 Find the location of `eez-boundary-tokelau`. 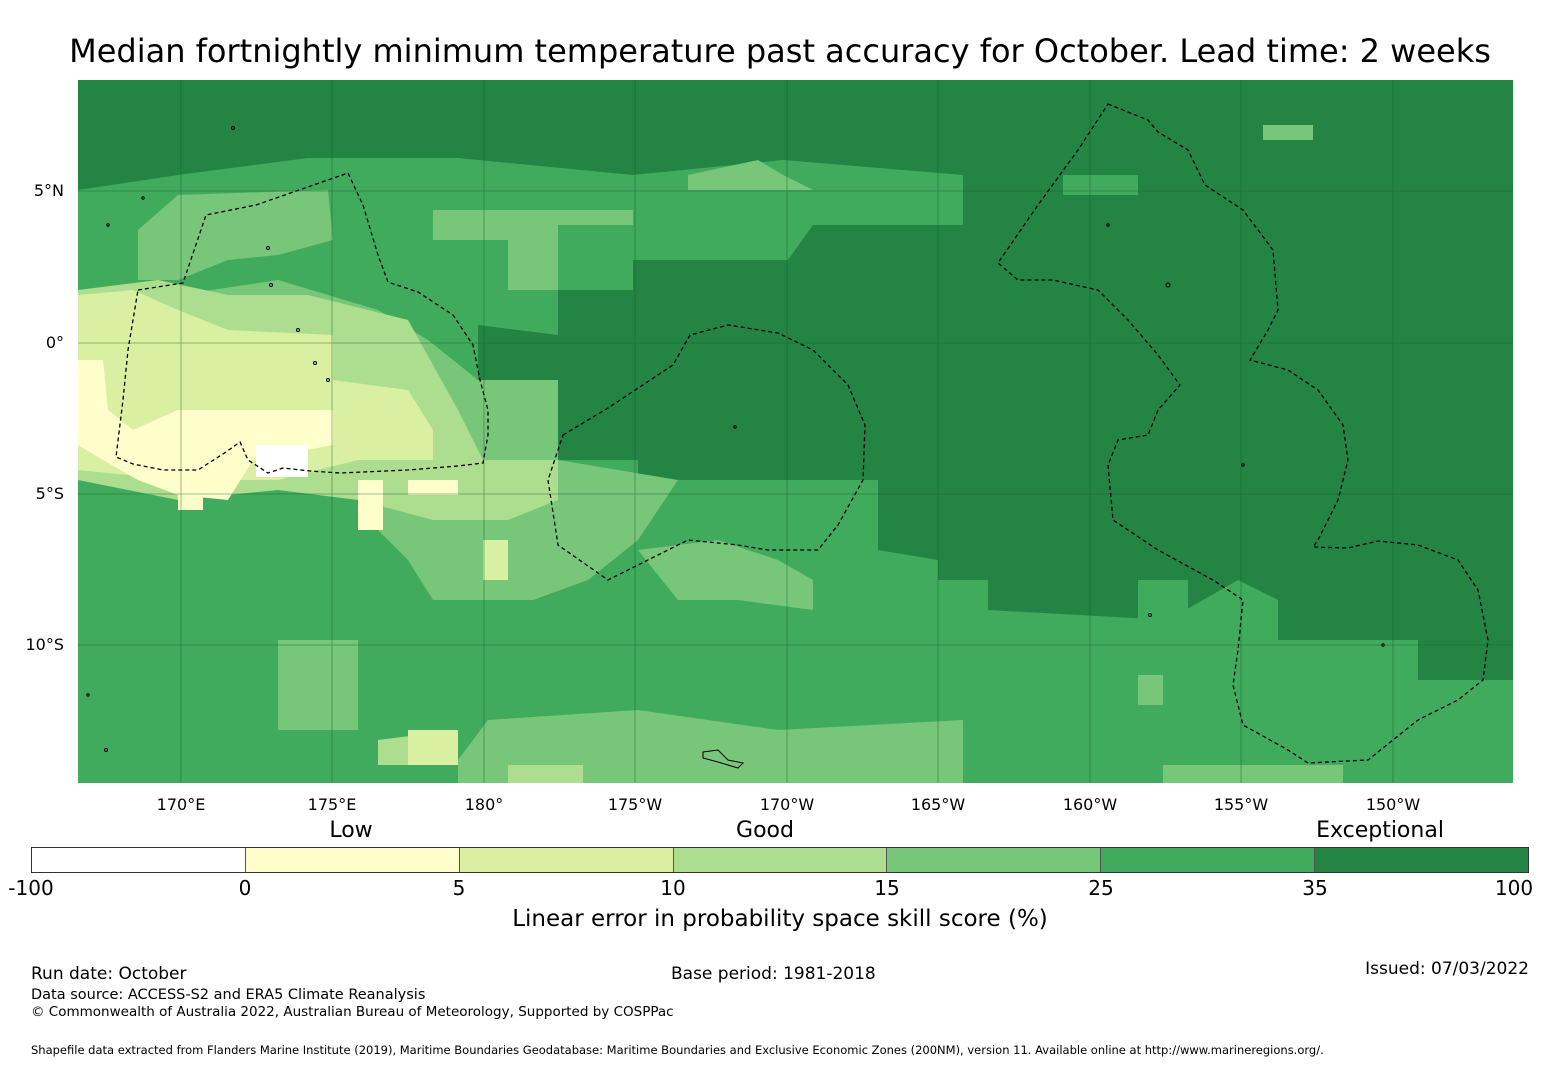

eez-boundary-tokelau is located at coordinates (706, 452).